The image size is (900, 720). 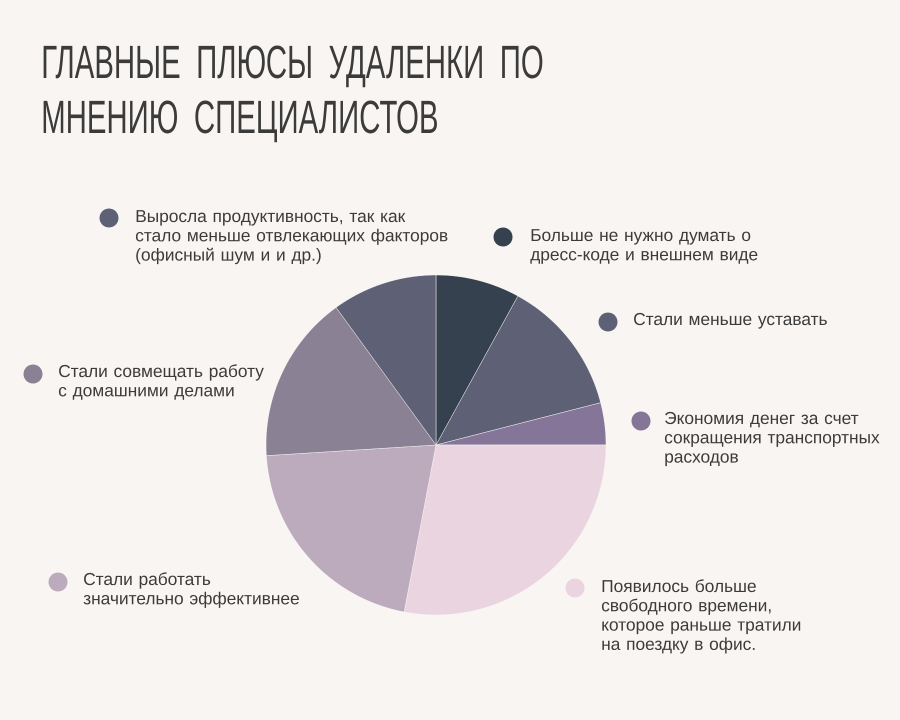 What do you see at coordinates (772, 439) in the screenshot?
I see `legend-label: Экономия денег за счет сокращения транспортных расходов` at bounding box center [772, 439].